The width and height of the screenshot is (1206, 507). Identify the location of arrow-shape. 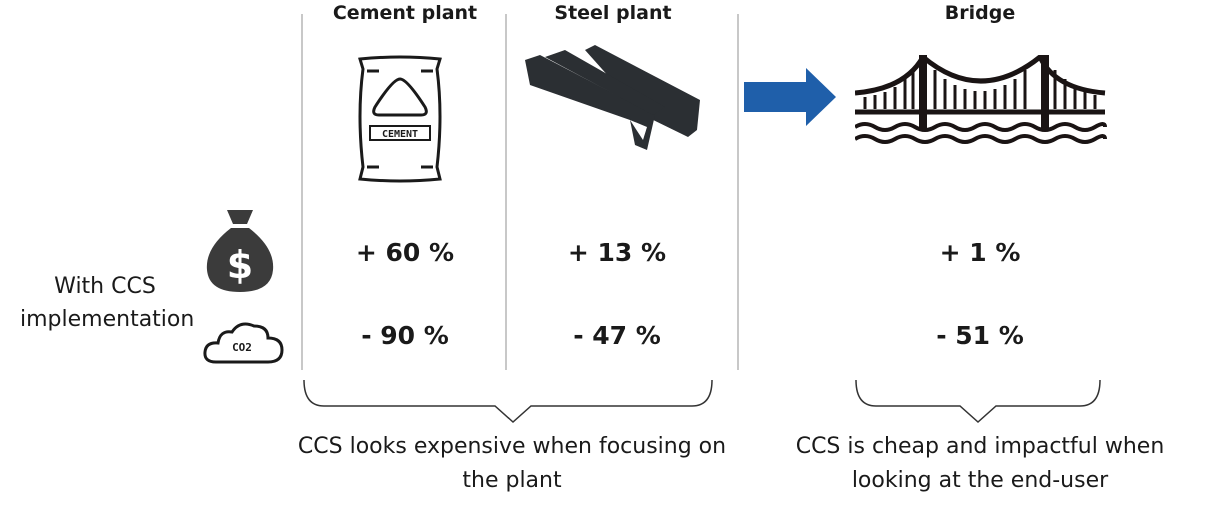
(790, 97).